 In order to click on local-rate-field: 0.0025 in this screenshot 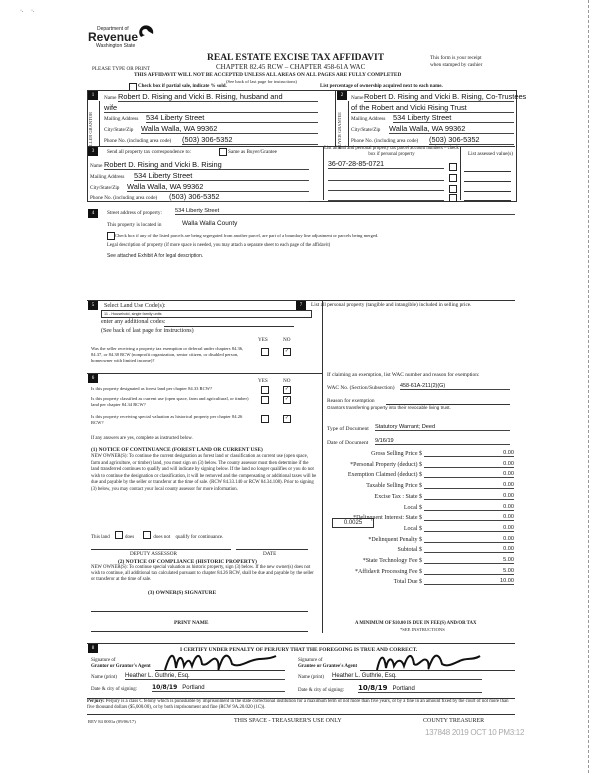, I will do `click(353, 523)`.